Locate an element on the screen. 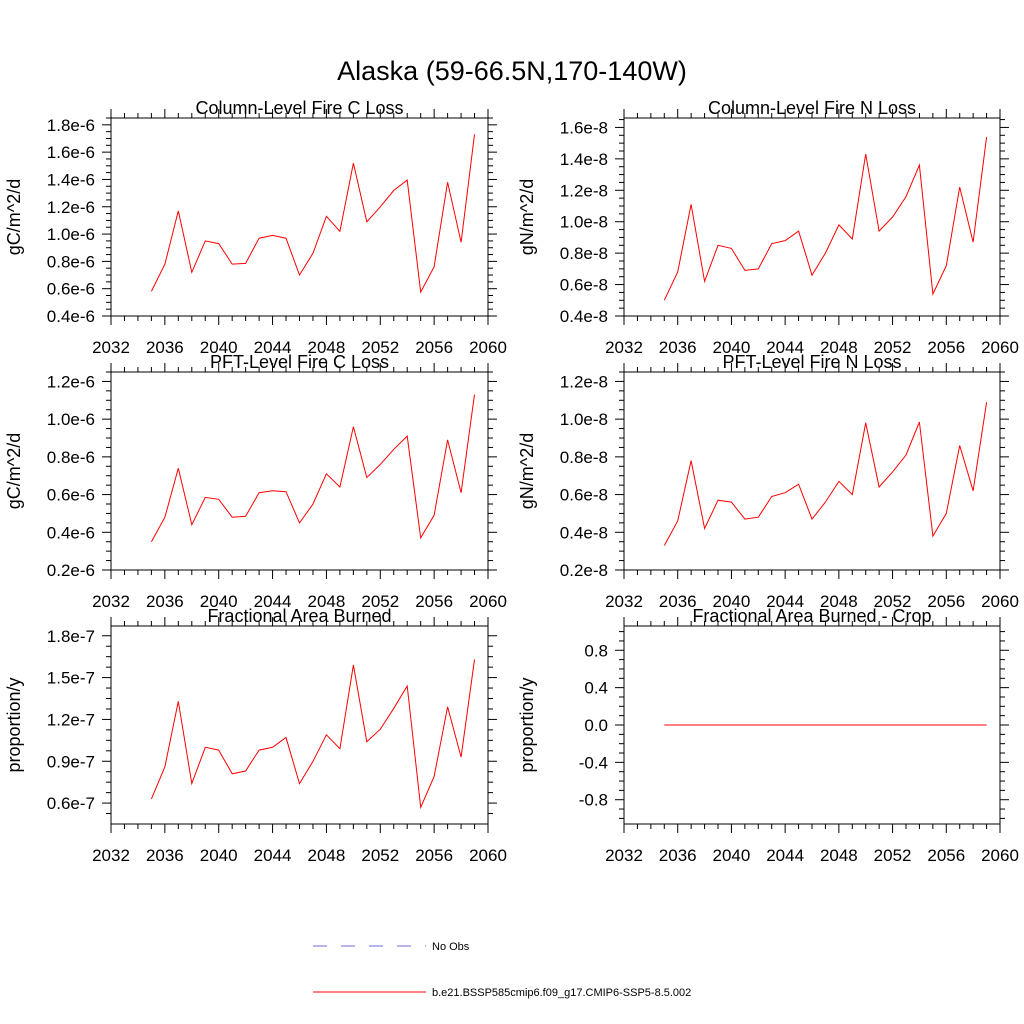 Image resolution: width=1024 pixels, height=1024 pixels. legend-label: No Obs is located at coordinates (451, 947).